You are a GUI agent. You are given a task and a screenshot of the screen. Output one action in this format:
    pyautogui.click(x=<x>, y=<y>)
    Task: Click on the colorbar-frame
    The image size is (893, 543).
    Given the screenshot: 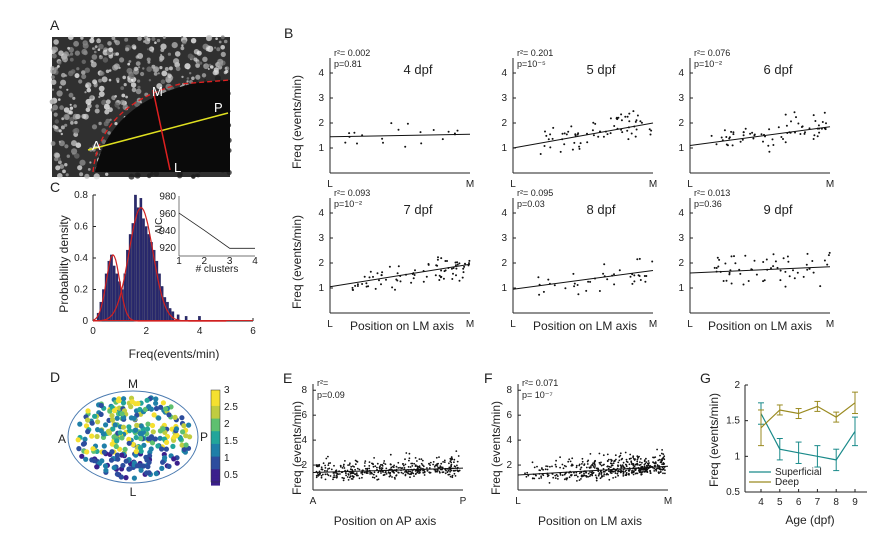 What is the action you would take?
    pyautogui.click(x=215, y=436)
    